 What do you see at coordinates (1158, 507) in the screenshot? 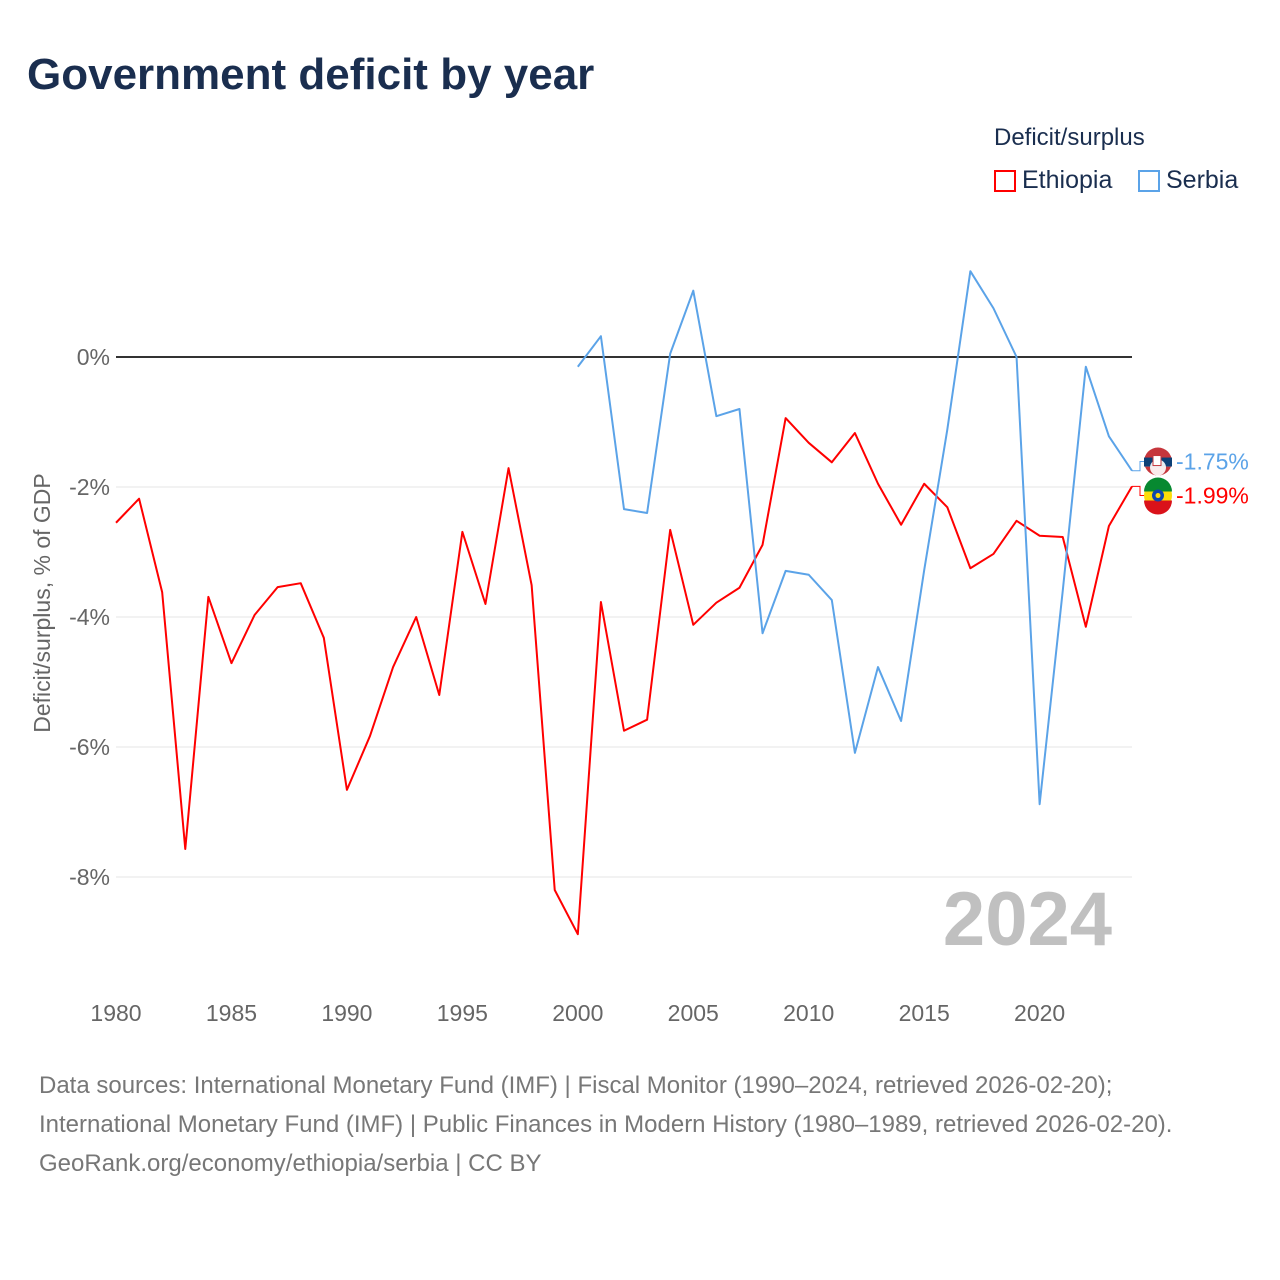
I see `ethiopia-flag-red` at bounding box center [1158, 507].